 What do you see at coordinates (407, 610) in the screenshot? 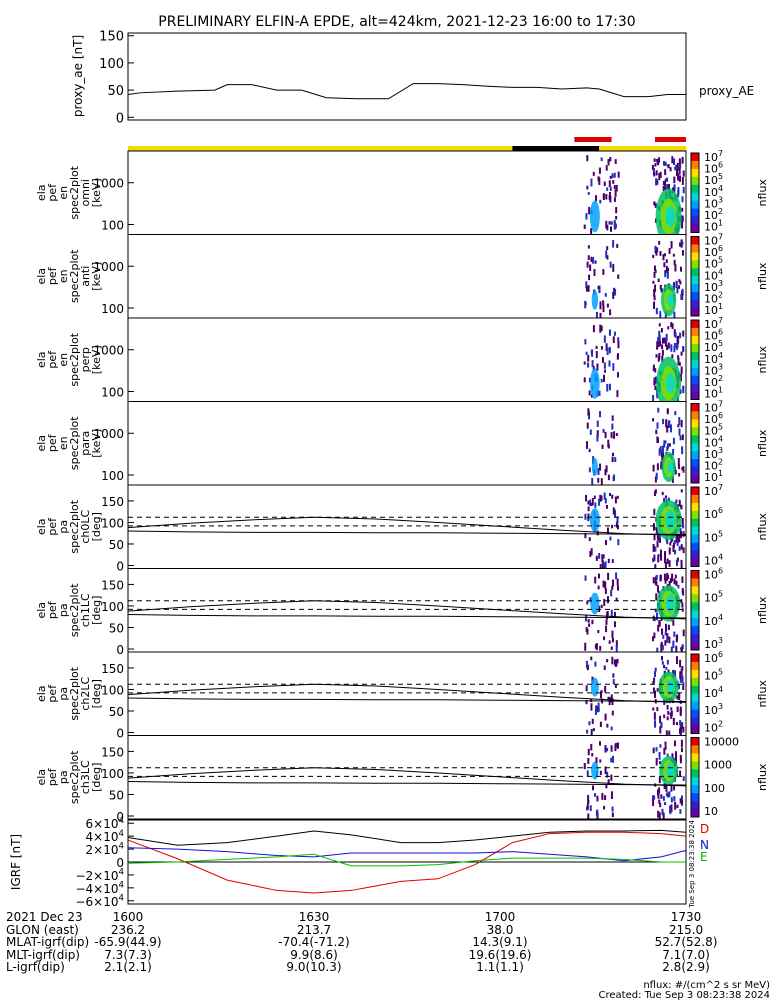
I see `panel-background` at bounding box center [407, 610].